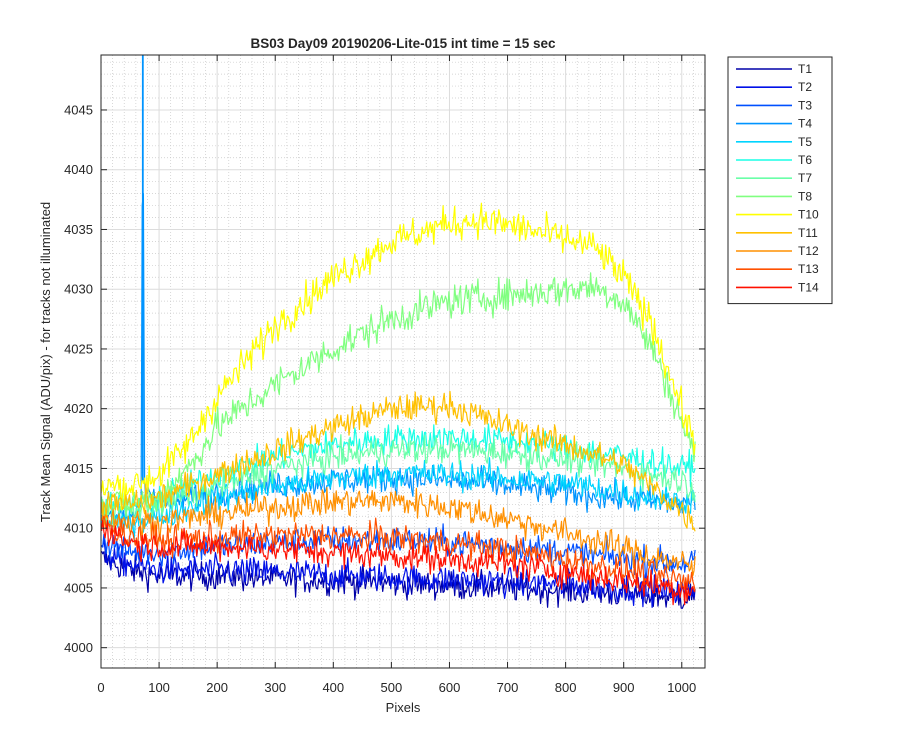 This screenshot has height=750, width=900. I want to click on x-tick-label: 100, so click(159, 687).